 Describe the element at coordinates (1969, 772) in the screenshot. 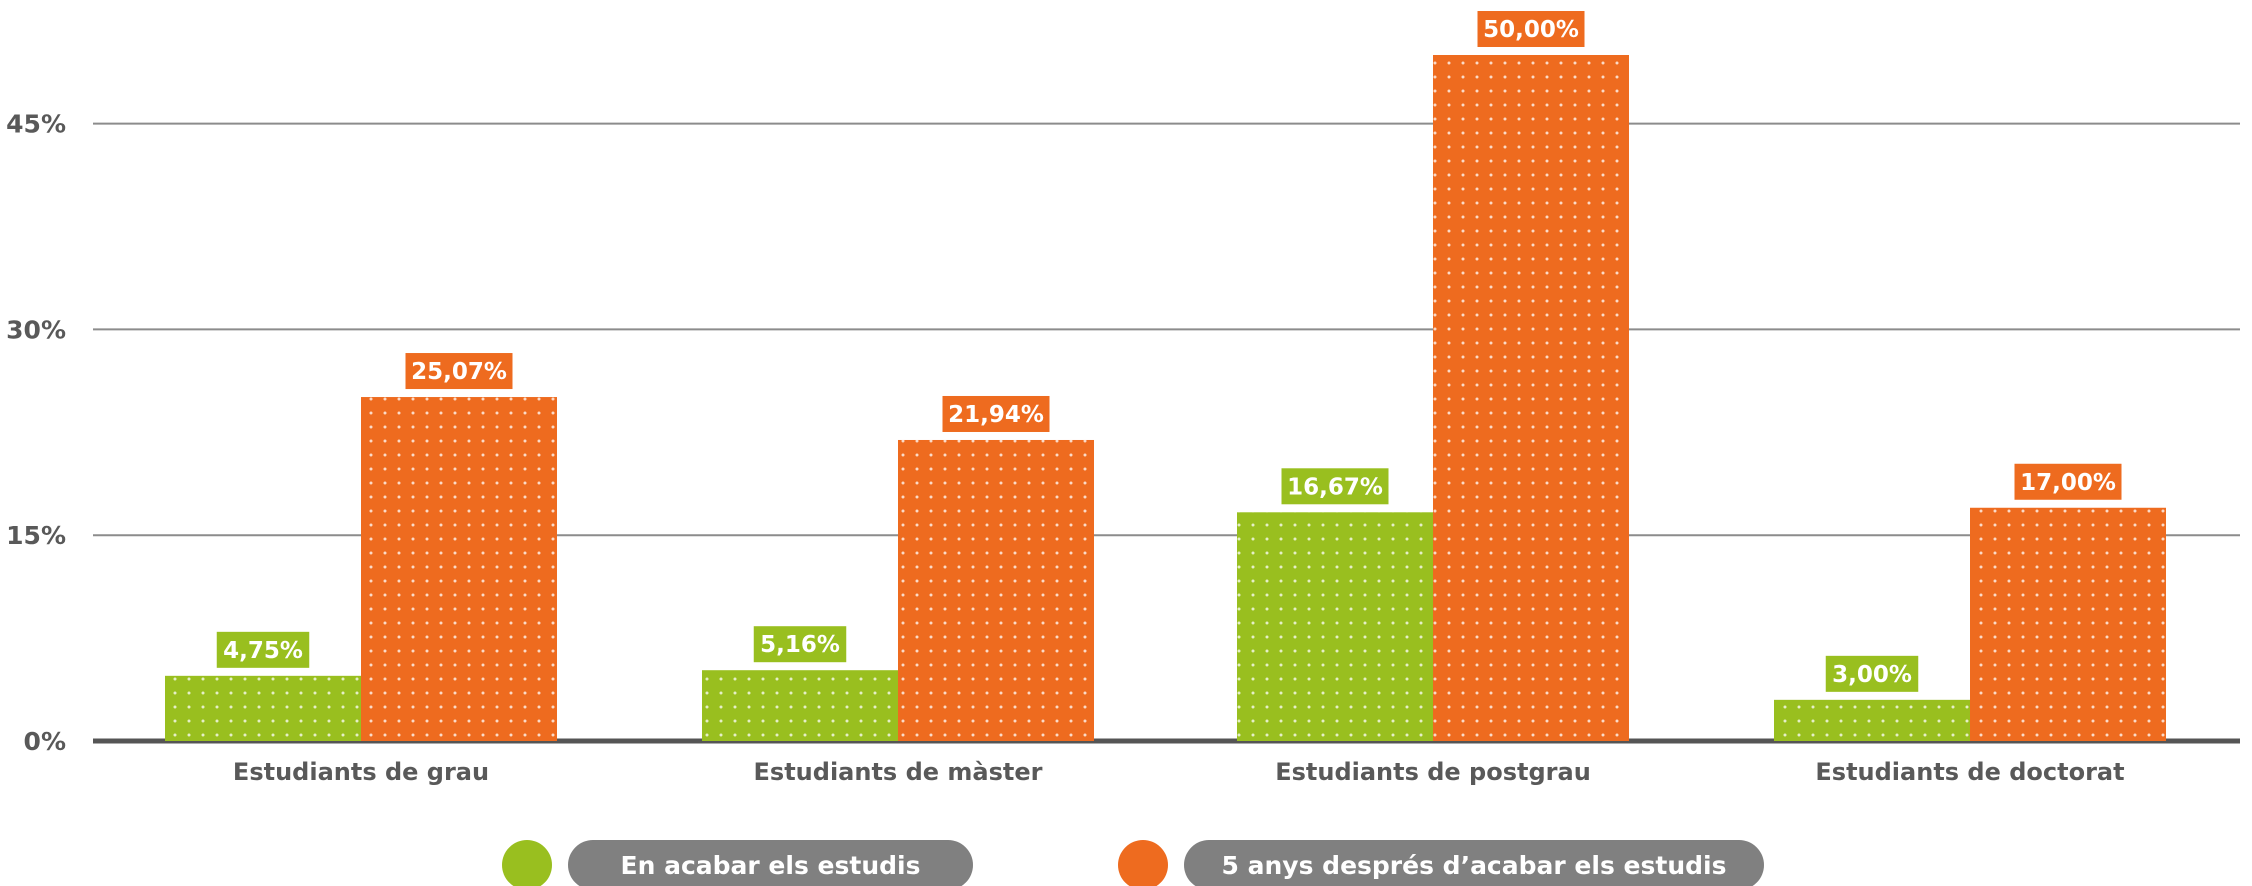

I see `x-tick-label: Estudiants de doctorat` at that location.